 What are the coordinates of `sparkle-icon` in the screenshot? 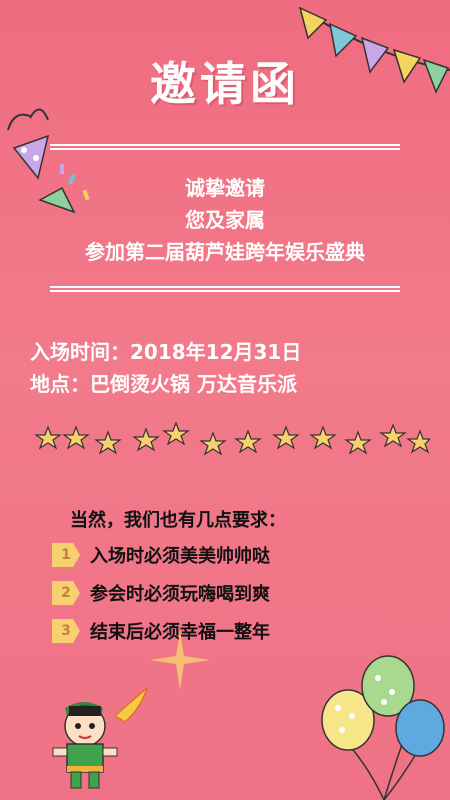 It's located at (180, 660).